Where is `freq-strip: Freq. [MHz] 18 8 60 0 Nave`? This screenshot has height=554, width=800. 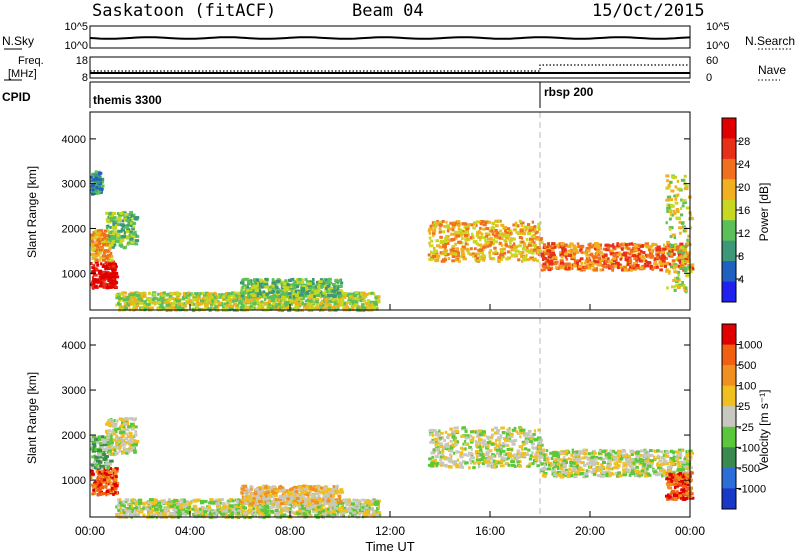 freq-strip: Freq. [MHz] 18 8 60 0 Nave is located at coordinates (395, 69).